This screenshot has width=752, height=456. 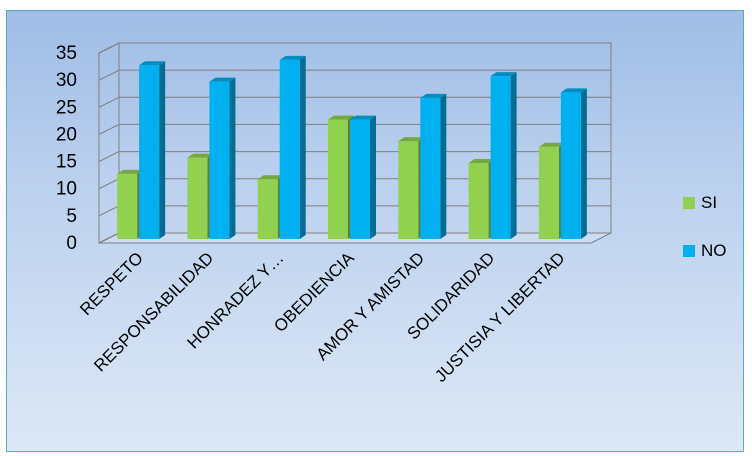 I want to click on legend-swatch-no, so click(x=689, y=251).